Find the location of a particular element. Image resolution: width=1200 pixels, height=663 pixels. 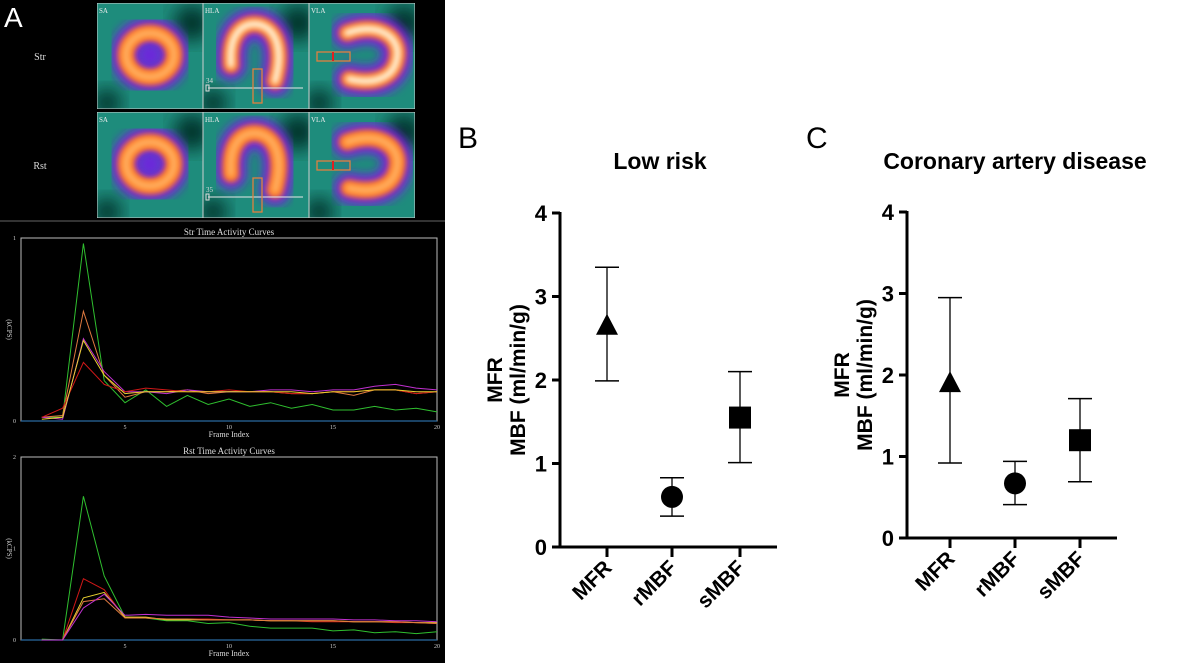

spect-cell-hla: 35 HLA is located at coordinates (256, 165).